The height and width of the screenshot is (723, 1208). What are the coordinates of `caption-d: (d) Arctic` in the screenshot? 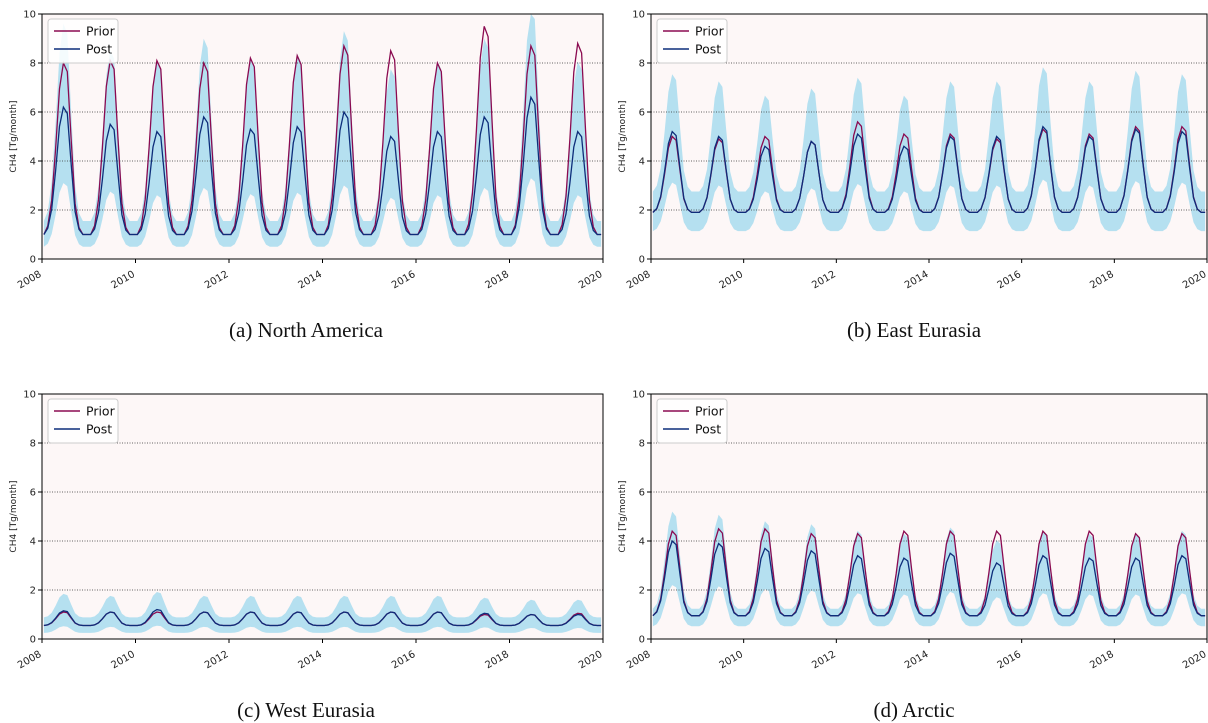 It's located at (914, 710).